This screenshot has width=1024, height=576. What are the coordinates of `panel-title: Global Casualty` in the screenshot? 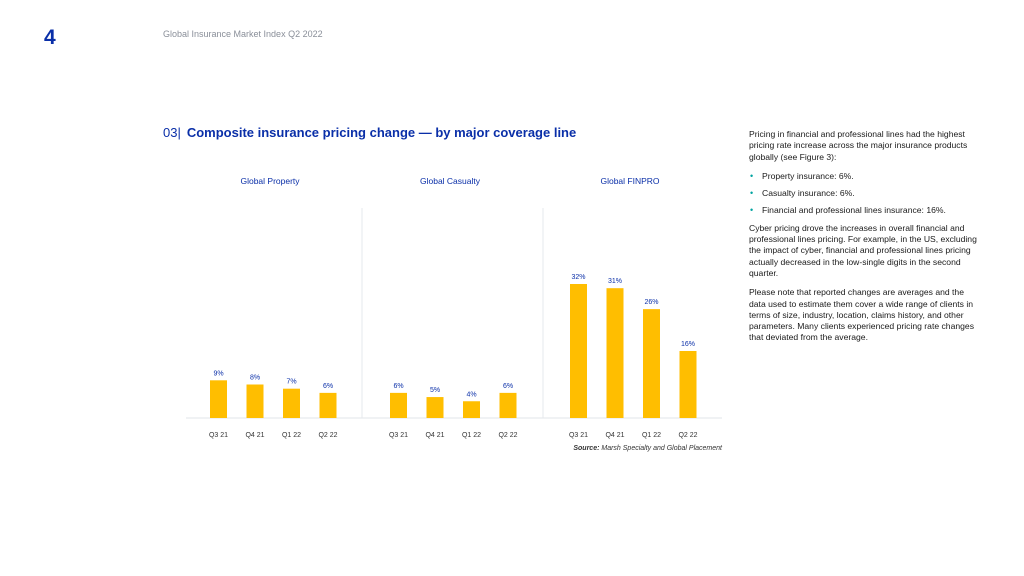 It's located at (450, 181).